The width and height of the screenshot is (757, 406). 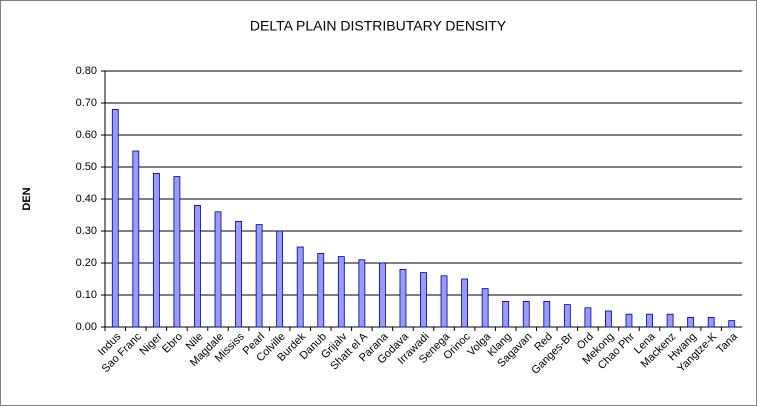 I want to click on y-tick-label: 0.70, so click(x=86, y=103).